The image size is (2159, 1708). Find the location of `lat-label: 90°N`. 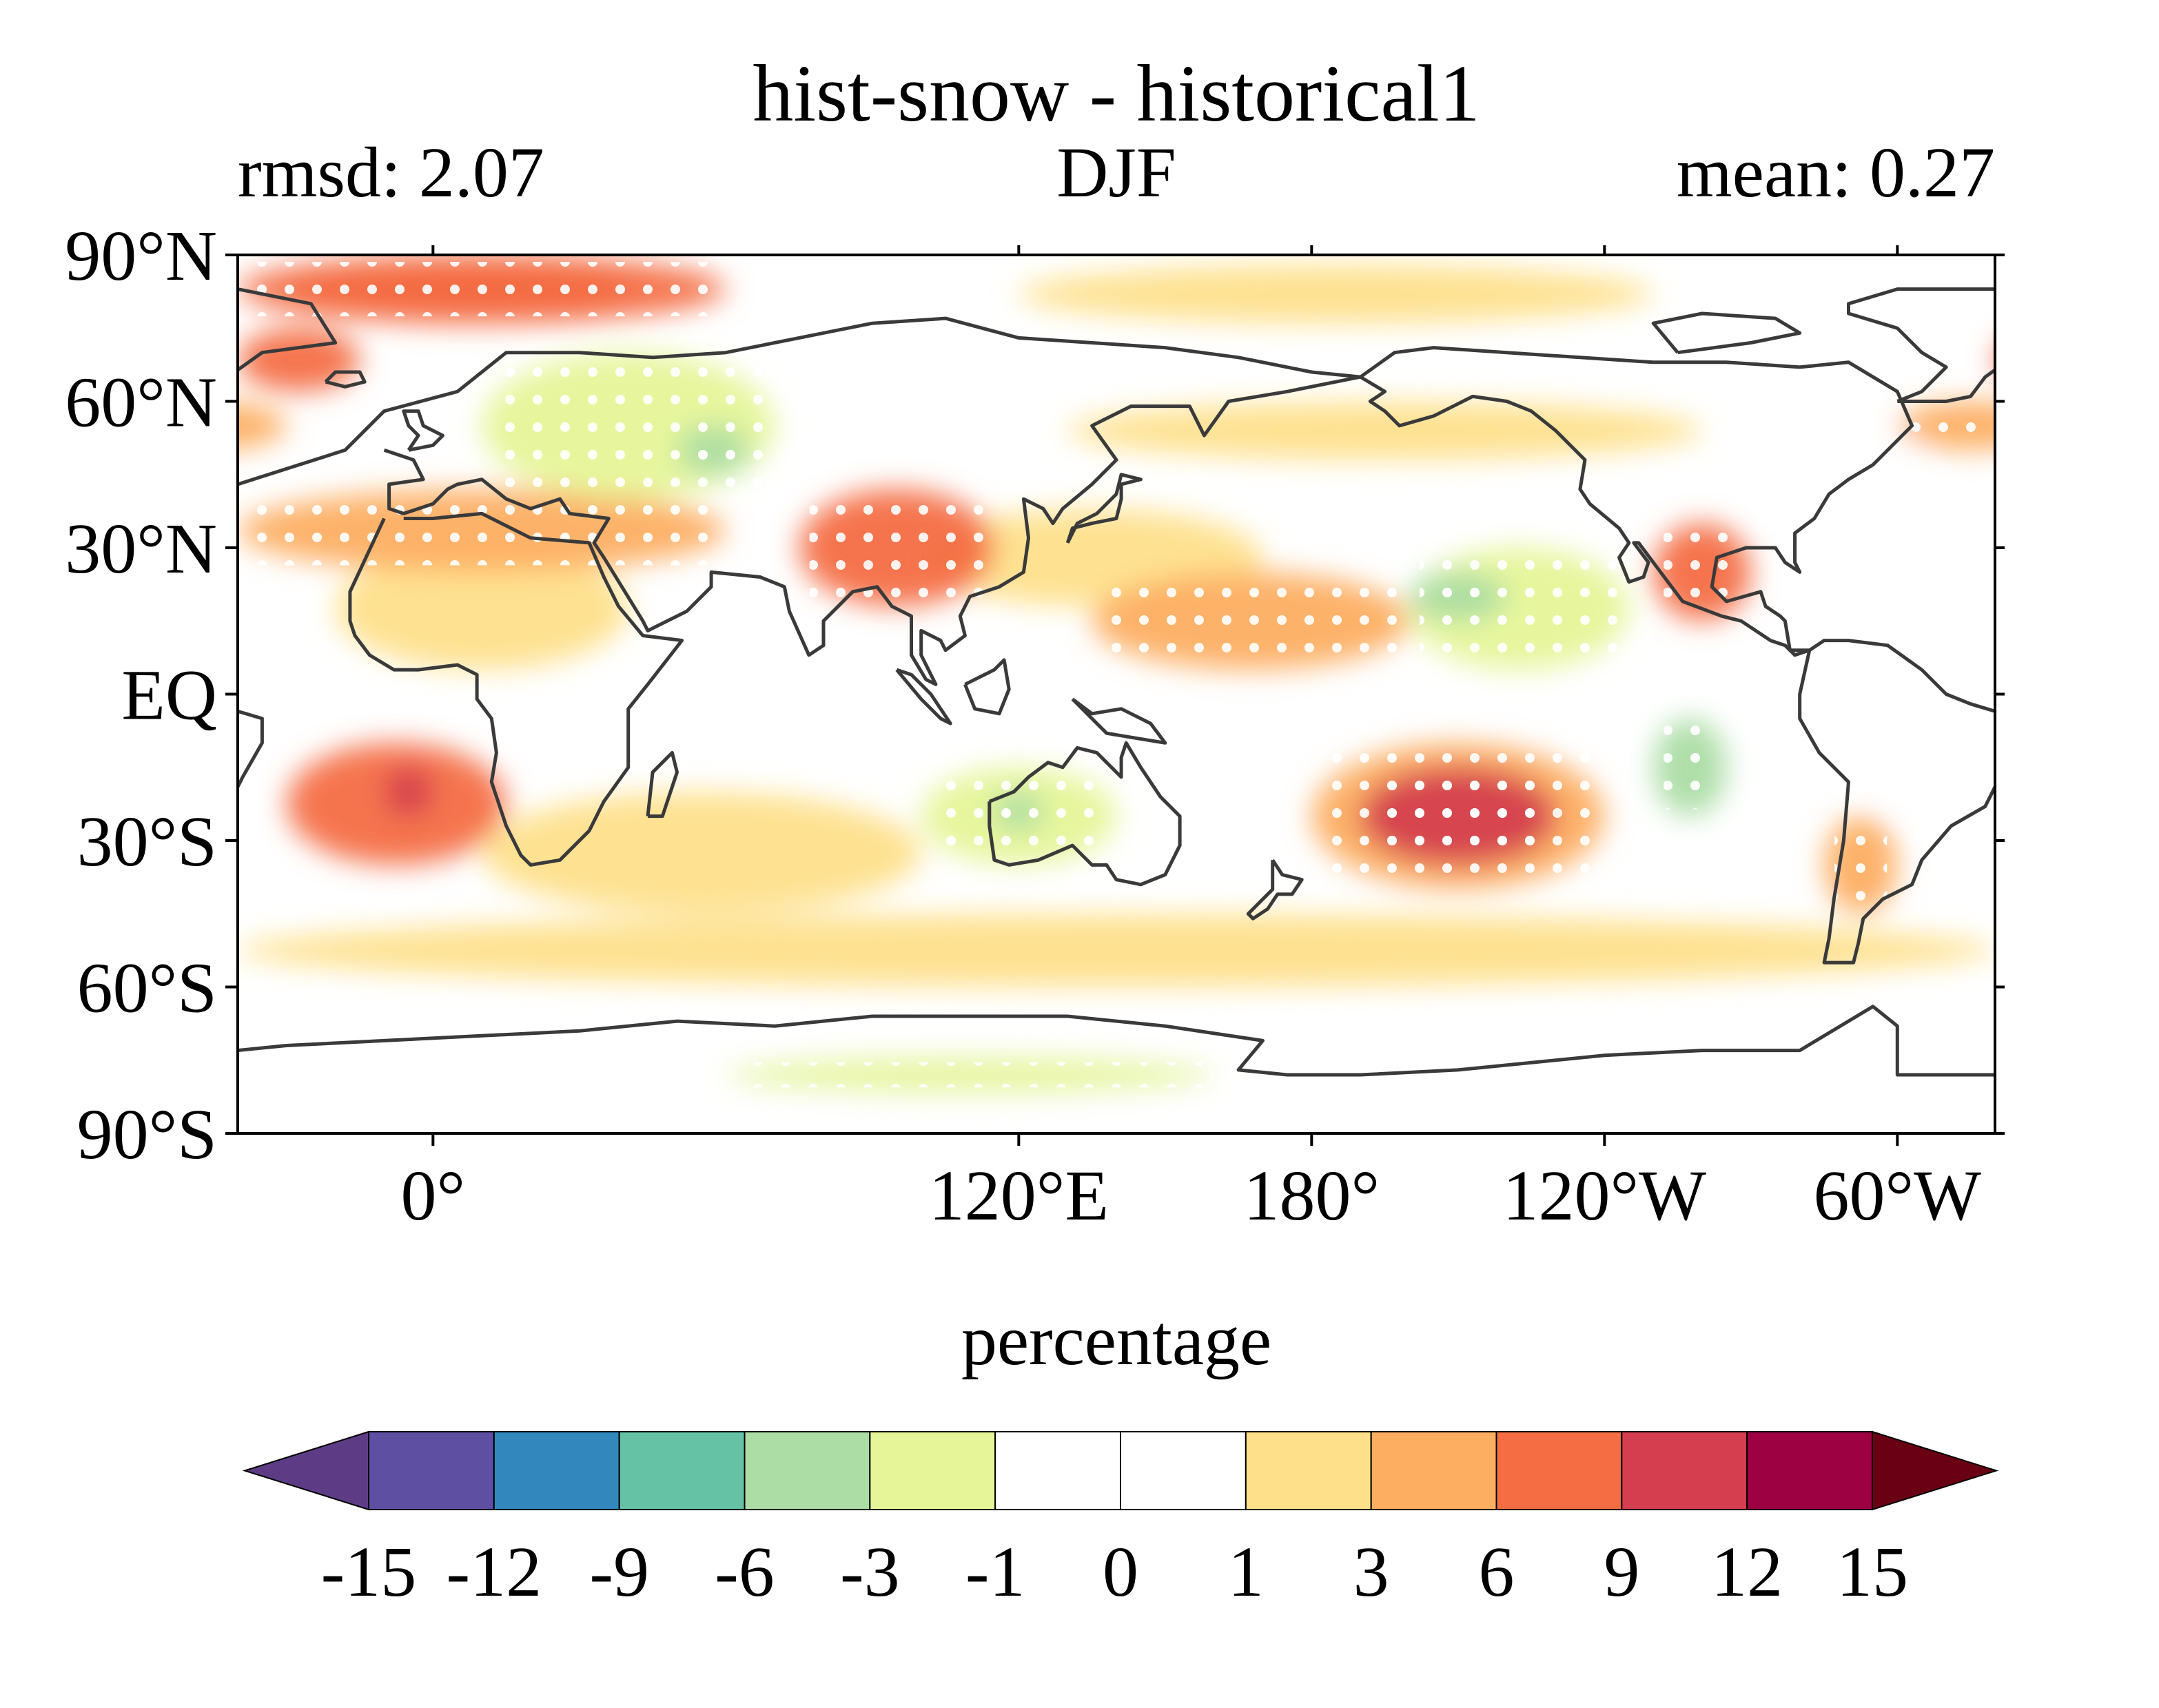

lat-label: 90°N is located at coordinates (141, 256).